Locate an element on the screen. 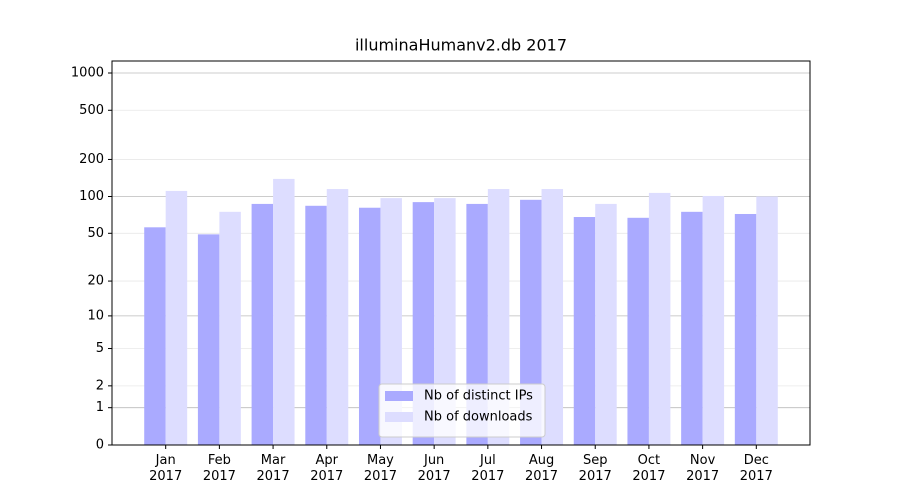 The image size is (900, 504). x-tick-label: Aug 2017 is located at coordinates (541, 468).